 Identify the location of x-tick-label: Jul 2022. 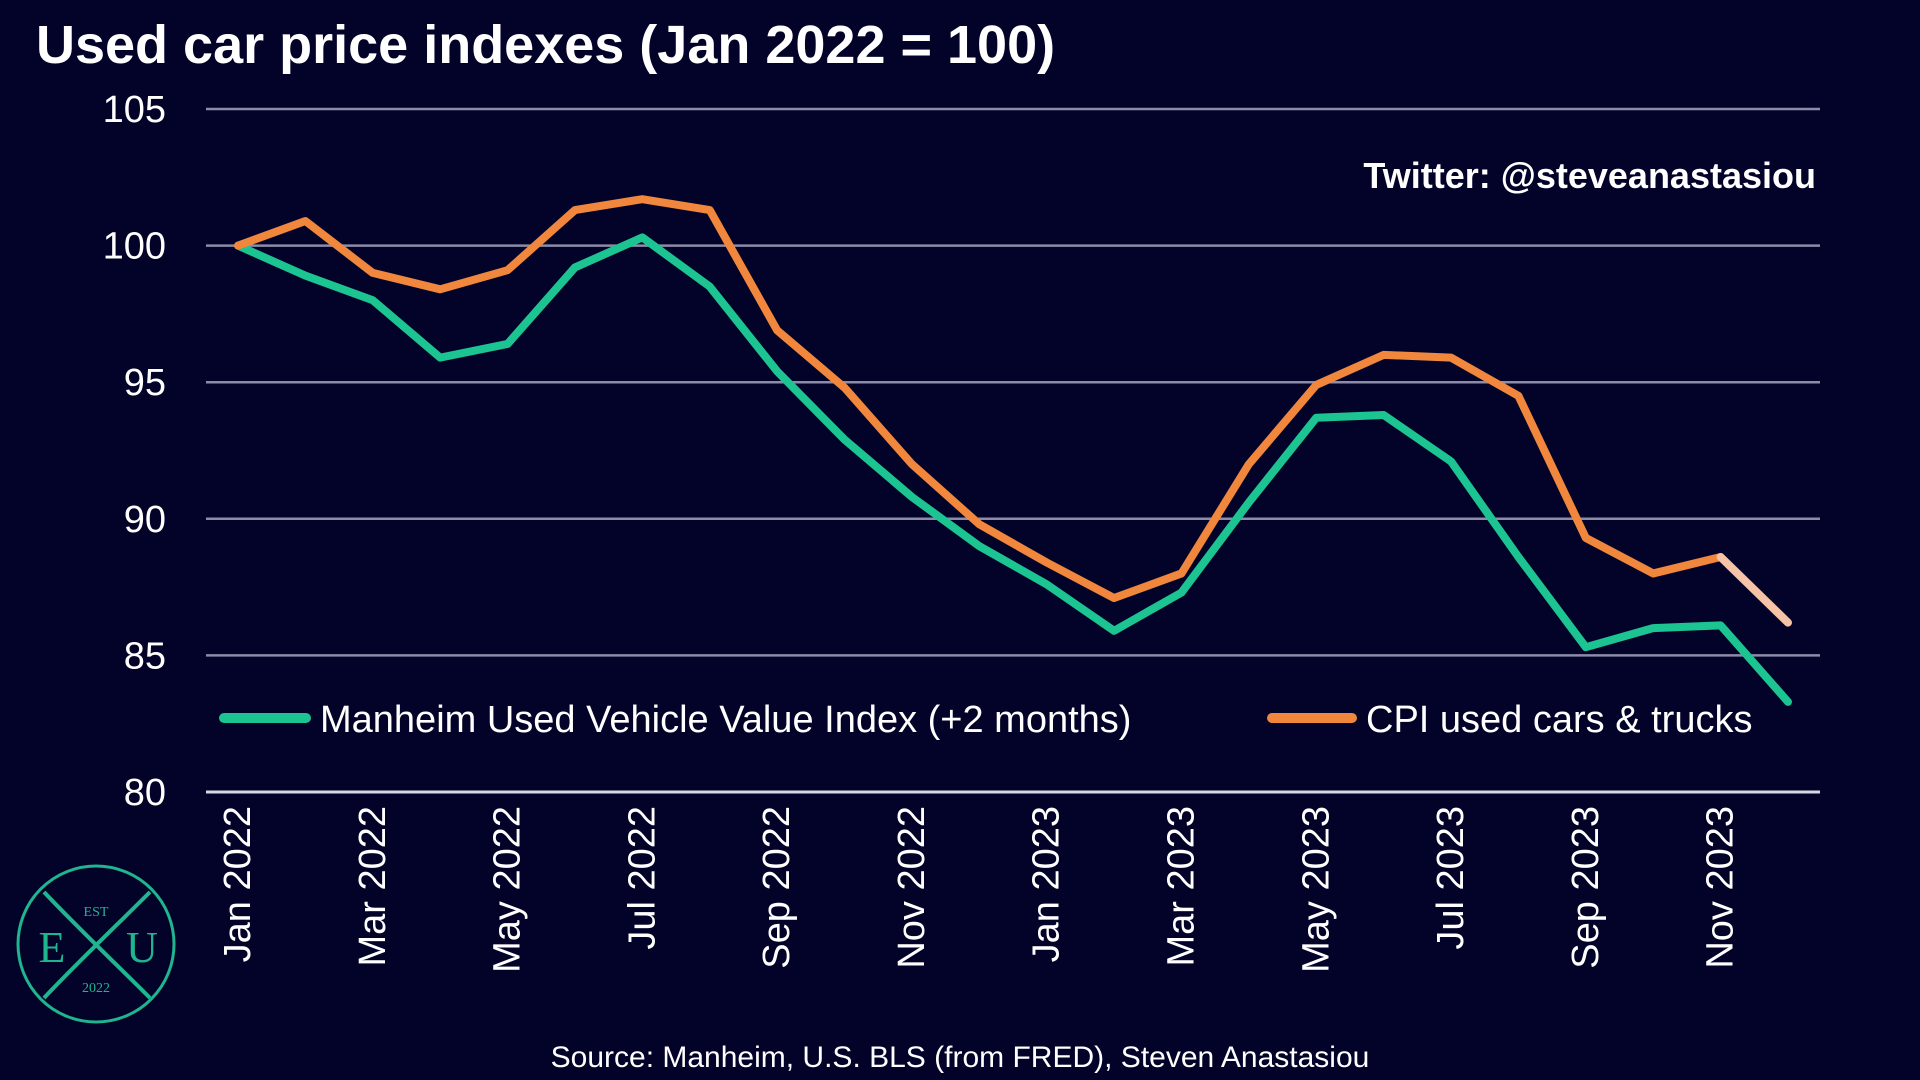
(642, 878).